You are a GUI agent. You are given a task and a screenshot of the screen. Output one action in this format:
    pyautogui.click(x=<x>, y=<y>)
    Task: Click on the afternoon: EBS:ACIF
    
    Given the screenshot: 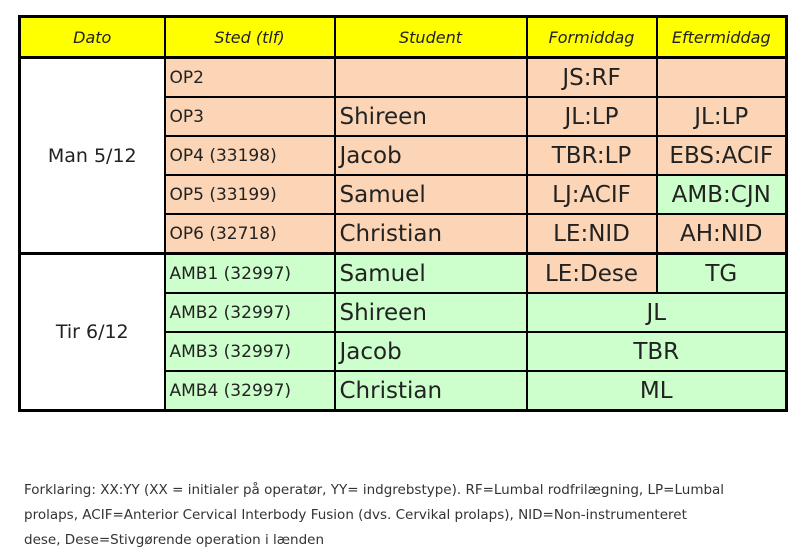 What is the action you would take?
    pyautogui.click(x=721, y=155)
    